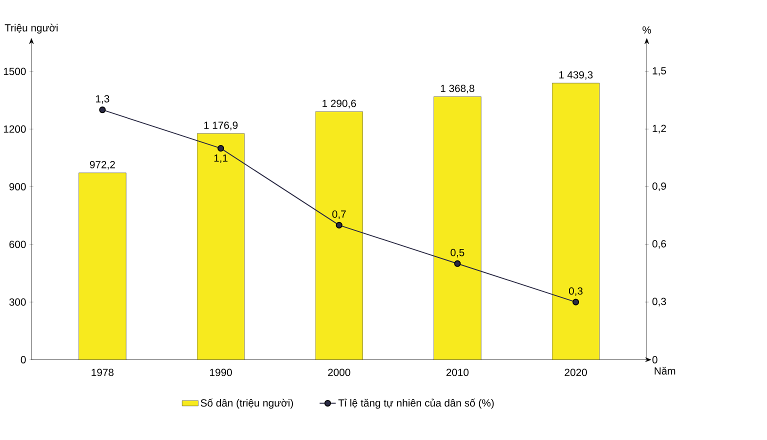  What do you see at coordinates (575, 372) in the screenshot?
I see `x-tick-label: 2020` at bounding box center [575, 372].